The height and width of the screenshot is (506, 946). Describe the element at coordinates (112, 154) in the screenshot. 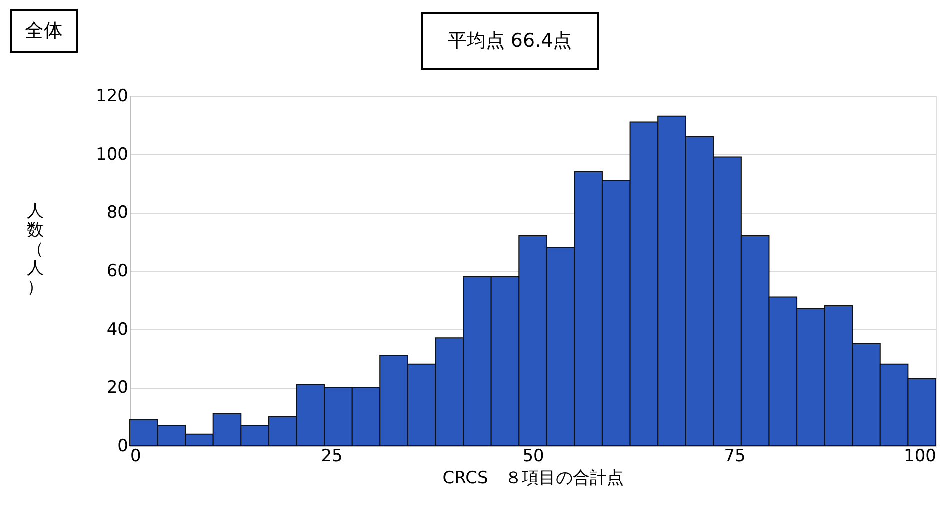

I see `y-tick-label: 100` at that location.